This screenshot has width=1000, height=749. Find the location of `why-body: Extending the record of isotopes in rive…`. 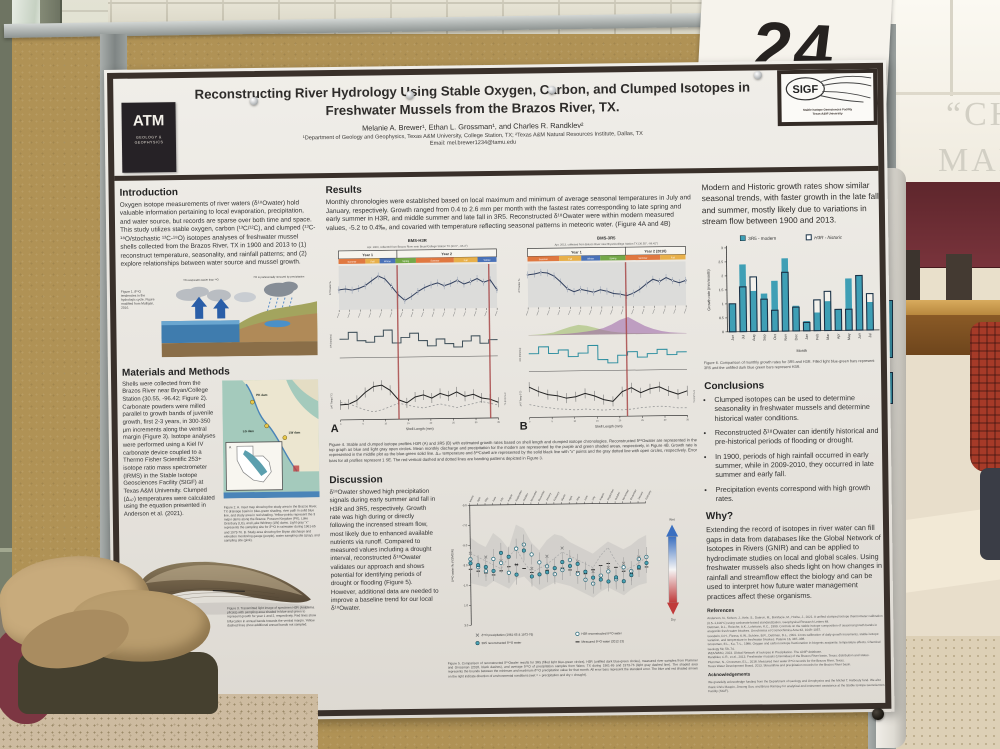

why-body: Extending the record of isotopes in rive… is located at coordinates (794, 562).